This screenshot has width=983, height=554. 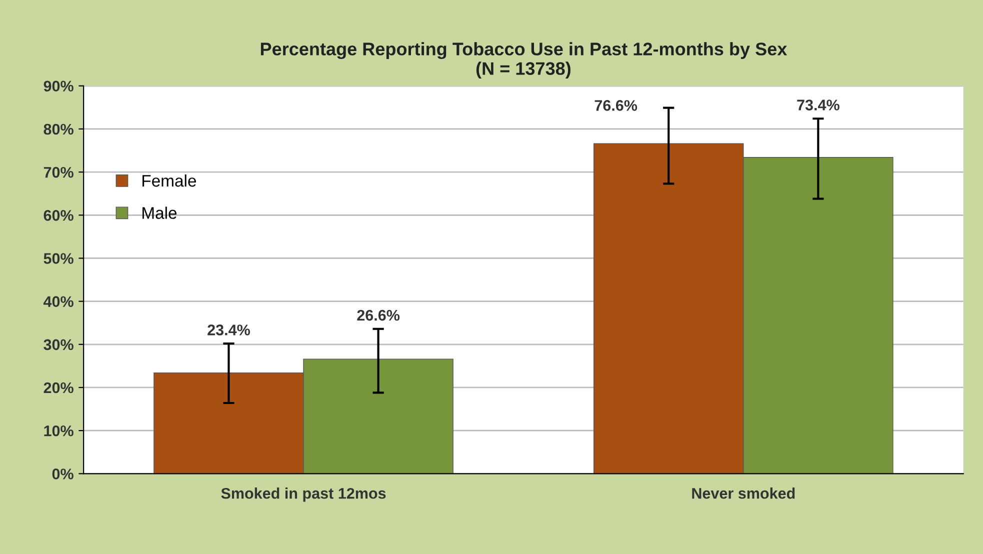 What do you see at coordinates (378, 315) in the screenshot?
I see `data-label: 26.6%` at bounding box center [378, 315].